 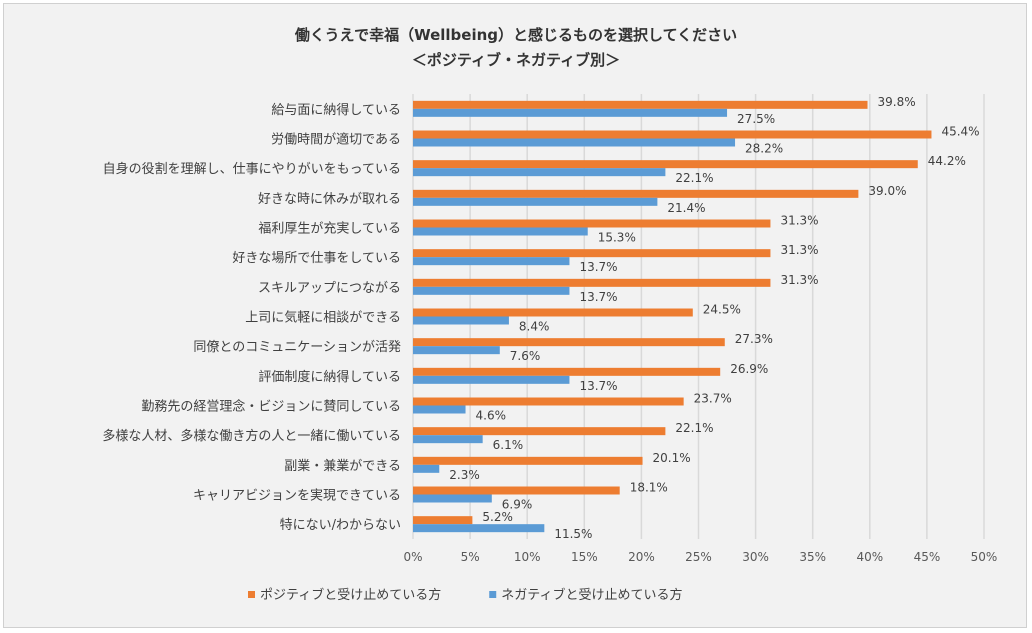 I want to click on data-label: 27.3%, so click(x=754, y=339).